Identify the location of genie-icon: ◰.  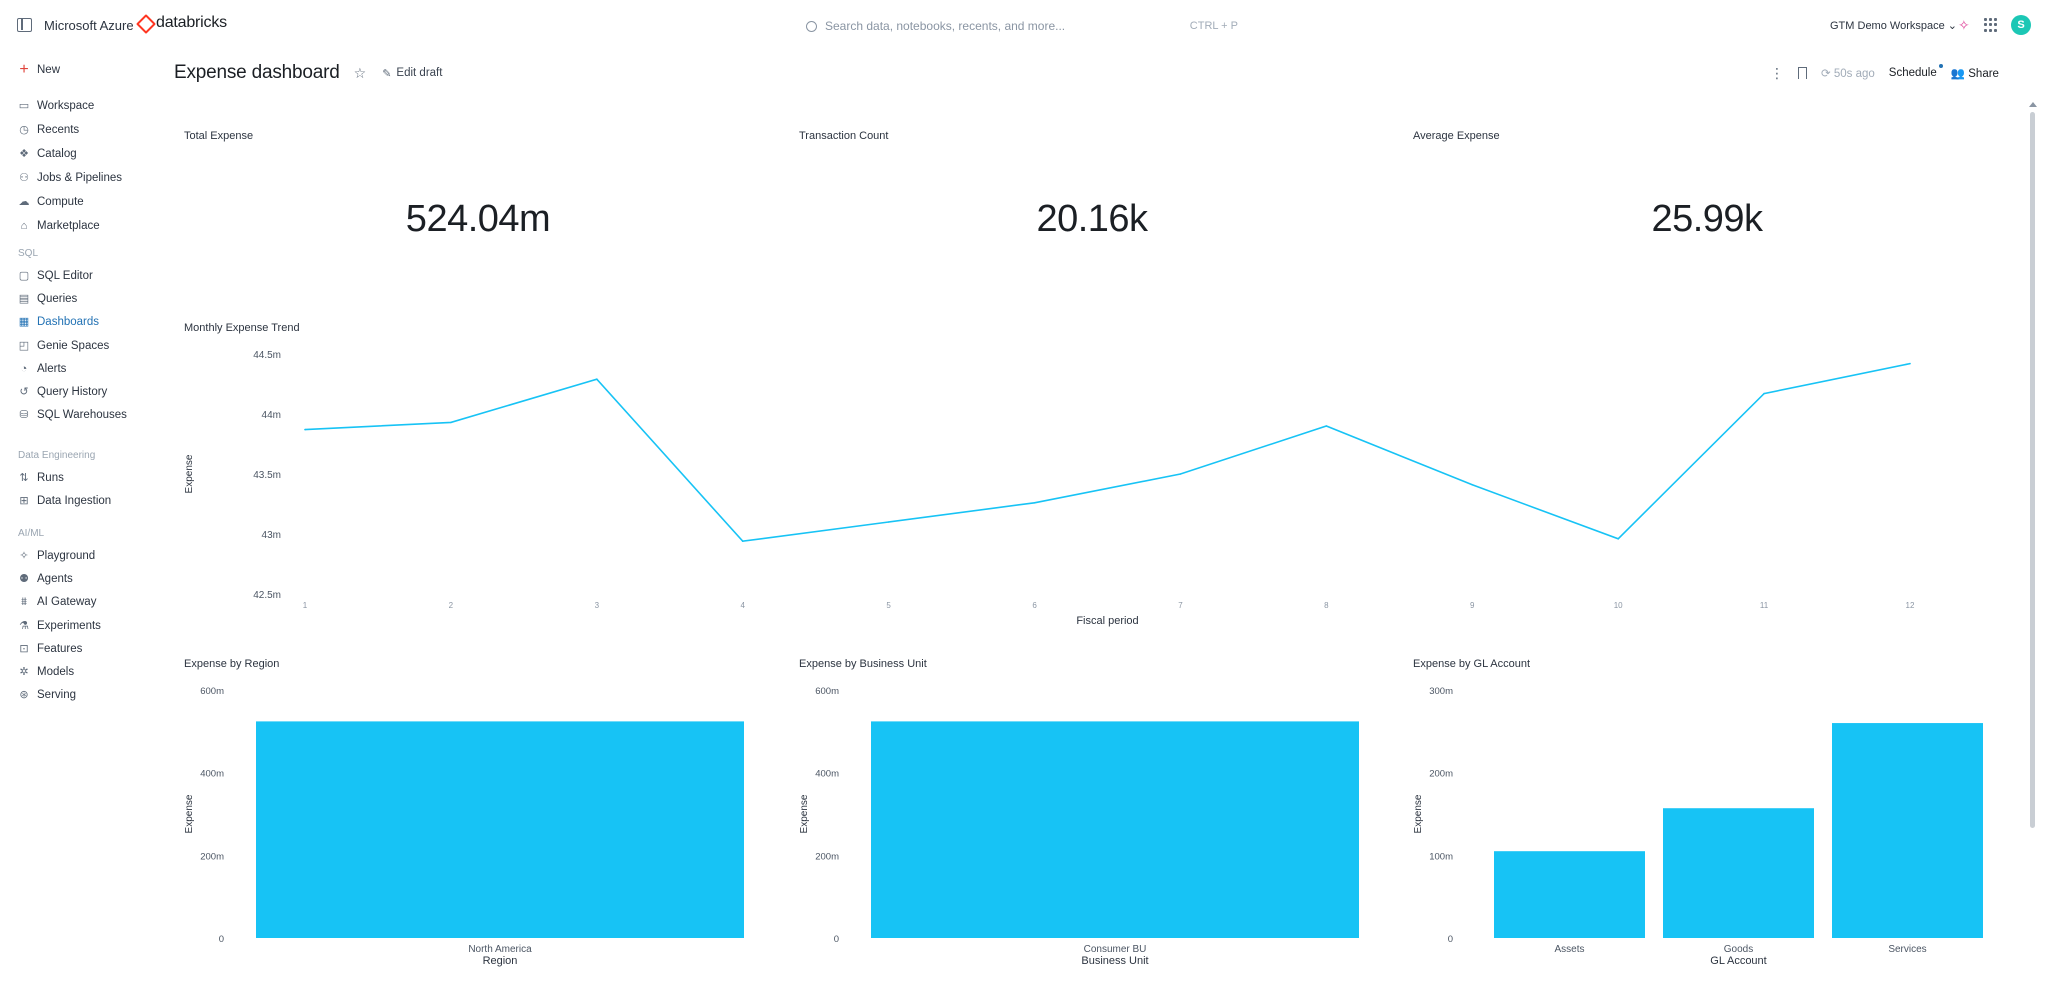
(24, 345).